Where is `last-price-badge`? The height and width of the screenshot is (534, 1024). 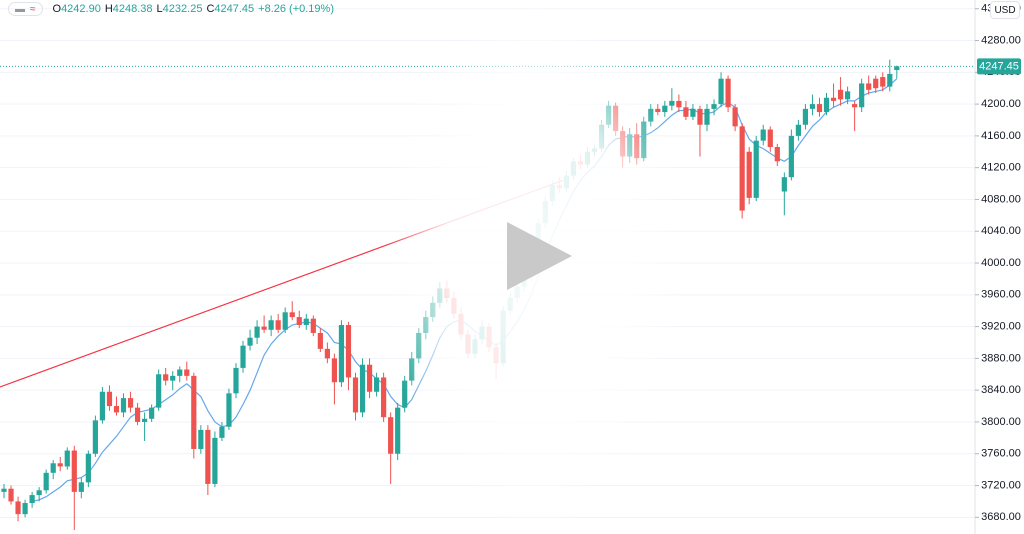
last-price-badge is located at coordinates (999, 66).